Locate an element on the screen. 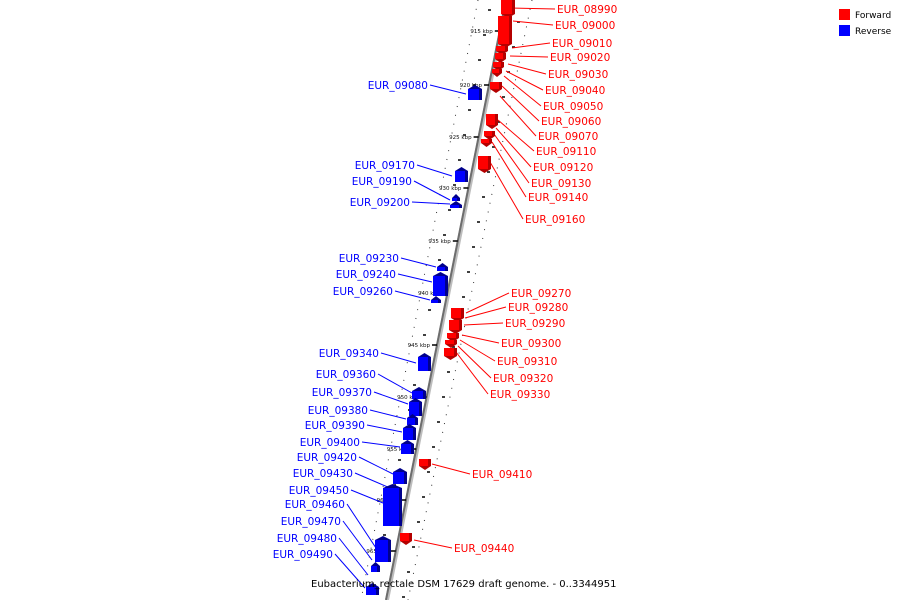  legend-reverse-swatch is located at coordinates (844, 30).